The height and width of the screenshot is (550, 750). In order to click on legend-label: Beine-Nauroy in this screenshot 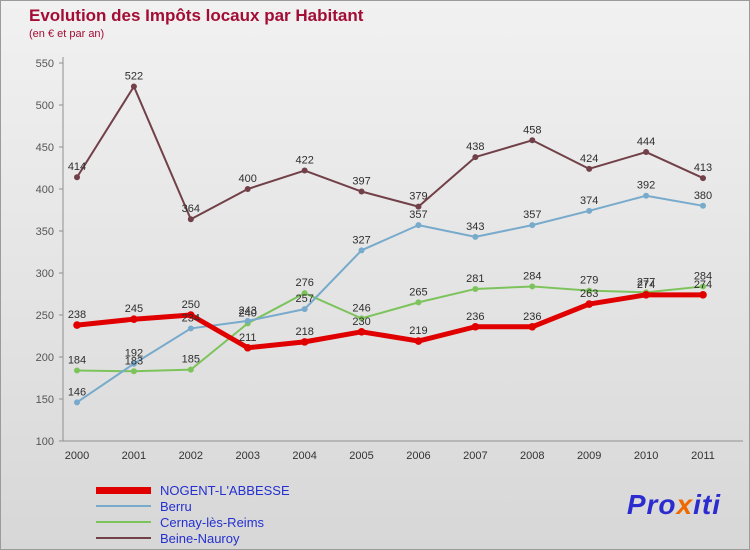, I will do `click(200, 538)`.